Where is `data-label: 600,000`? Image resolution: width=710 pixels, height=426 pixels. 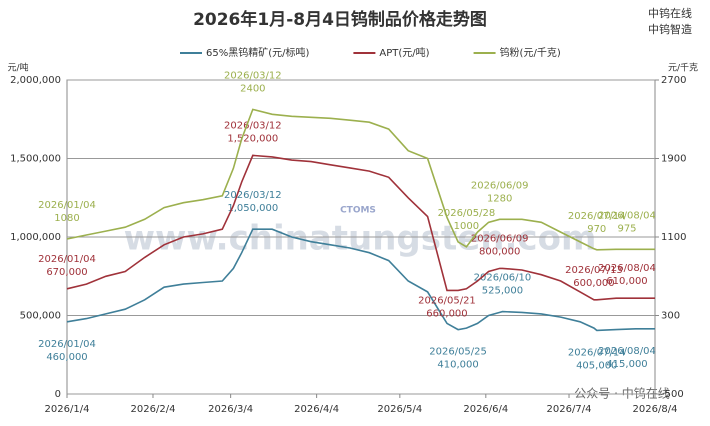
data-label: 600,000 is located at coordinates (593, 283).